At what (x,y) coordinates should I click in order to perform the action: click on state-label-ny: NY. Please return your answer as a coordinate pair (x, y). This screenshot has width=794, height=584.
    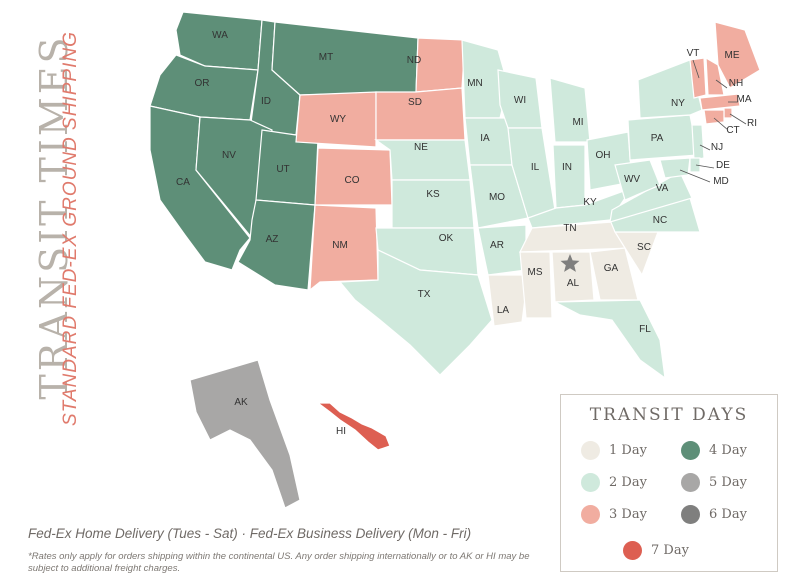
    Looking at the image, I should click on (678, 103).